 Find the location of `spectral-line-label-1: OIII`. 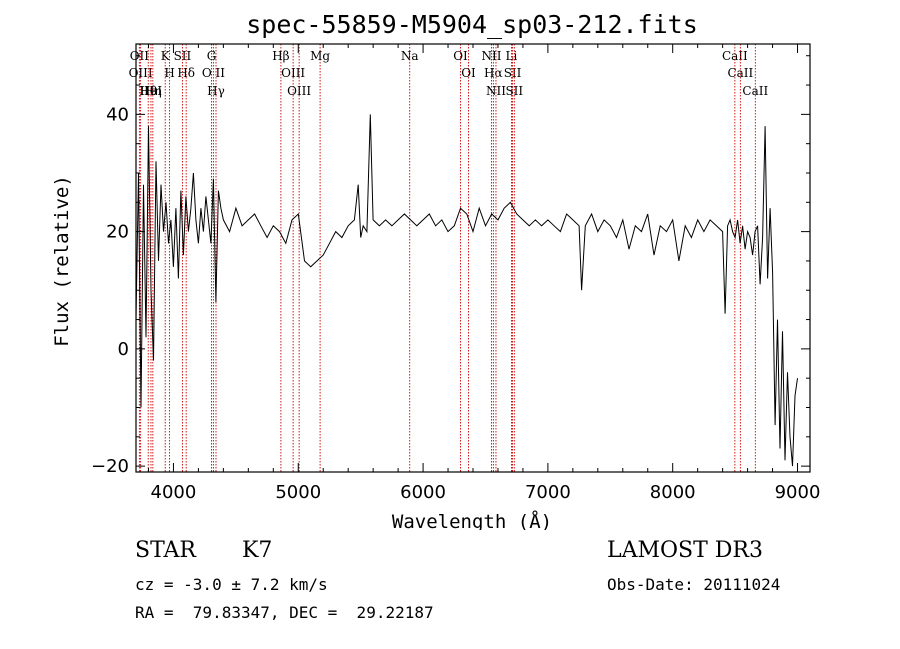

spectral-line-label-1: OIII is located at coordinates (141, 73).